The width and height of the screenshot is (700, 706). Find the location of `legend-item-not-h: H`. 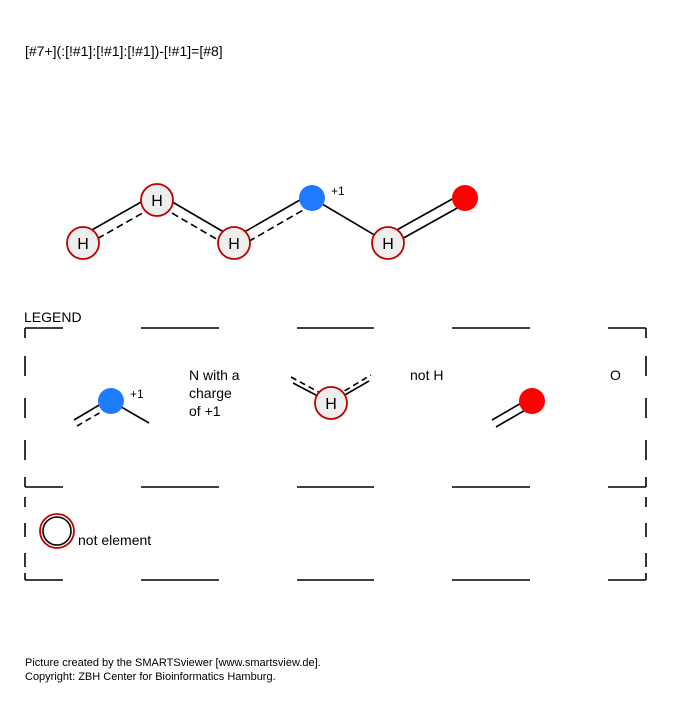

legend-item-not-h: H is located at coordinates (331, 397).